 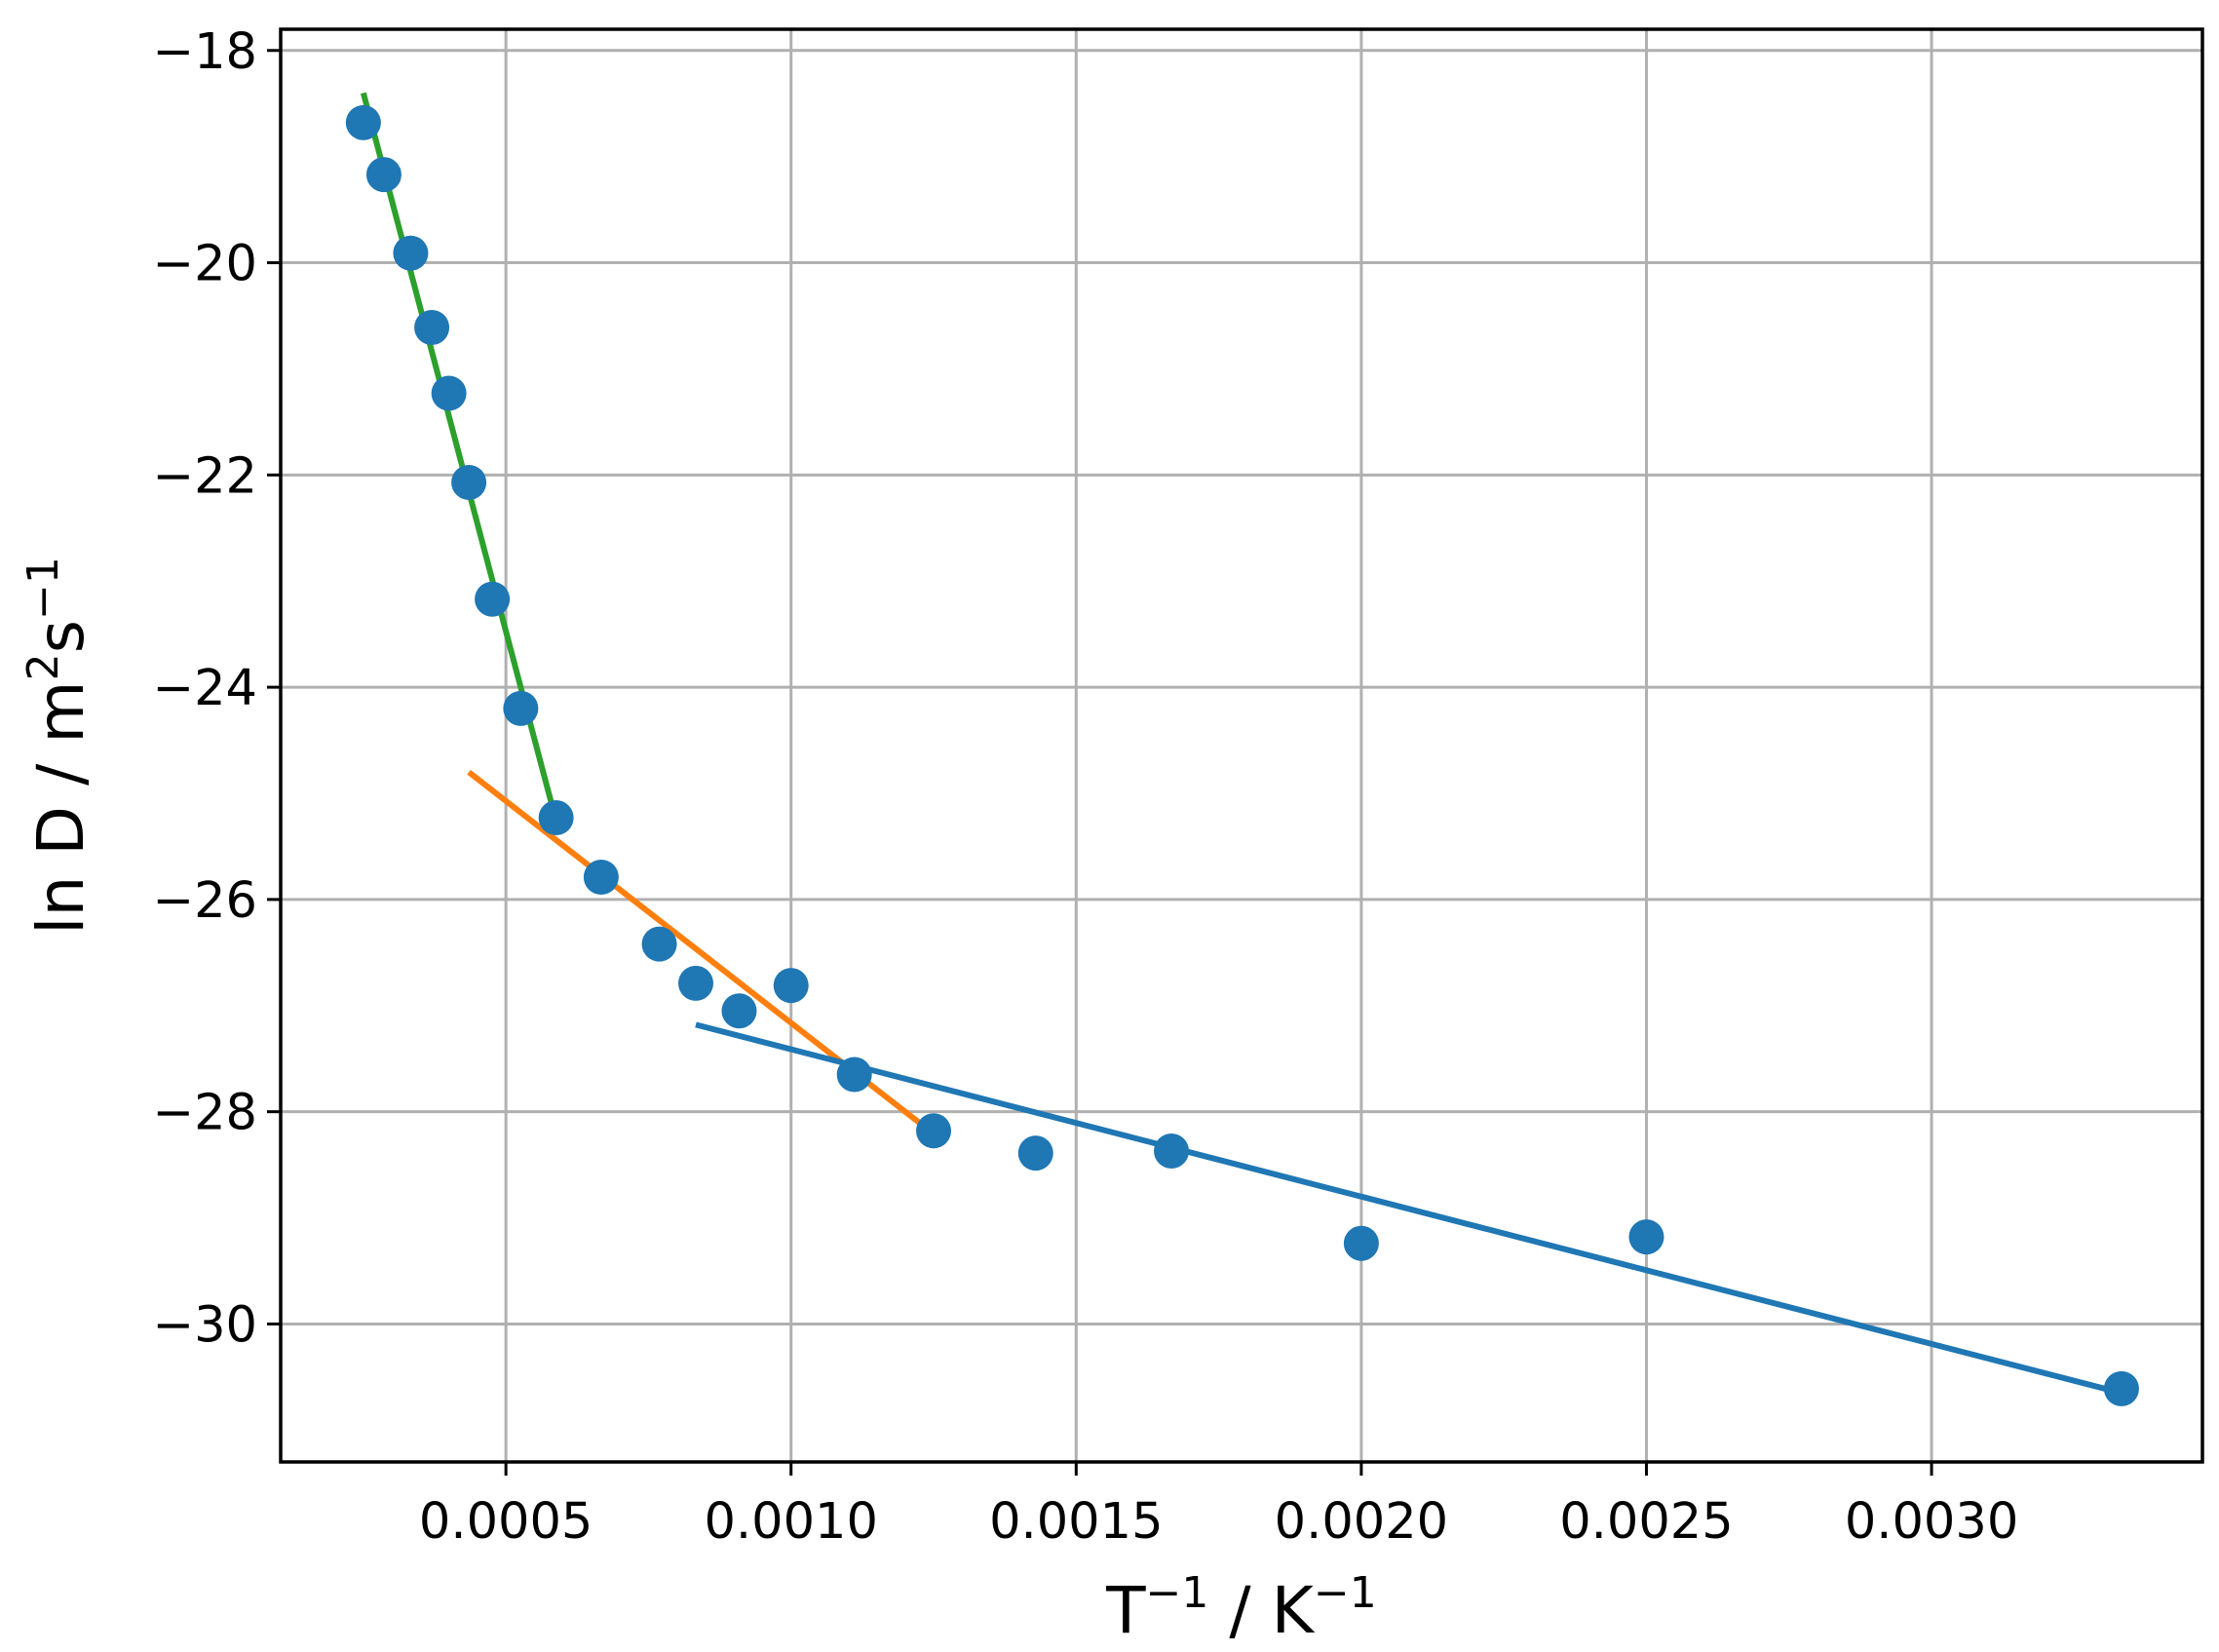 What do you see at coordinates (204, 901) in the screenshot?
I see `y-tick-label: −26` at bounding box center [204, 901].